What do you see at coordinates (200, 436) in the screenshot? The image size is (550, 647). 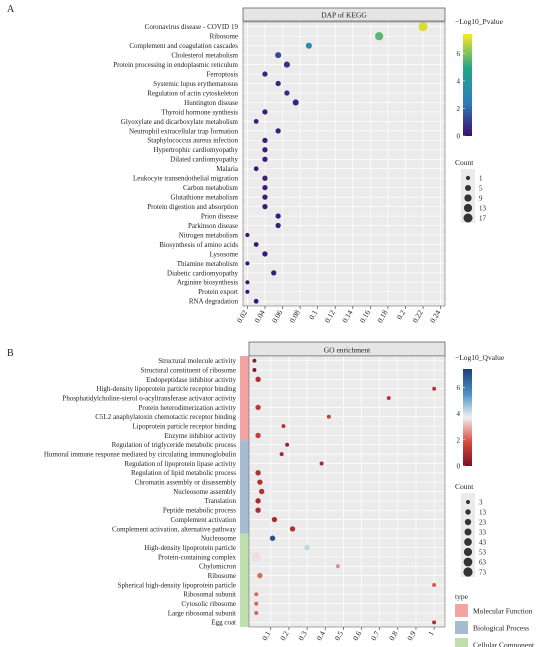 I see `go-y-label-8: Enzyme inhibitor activity` at bounding box center [200, 436].